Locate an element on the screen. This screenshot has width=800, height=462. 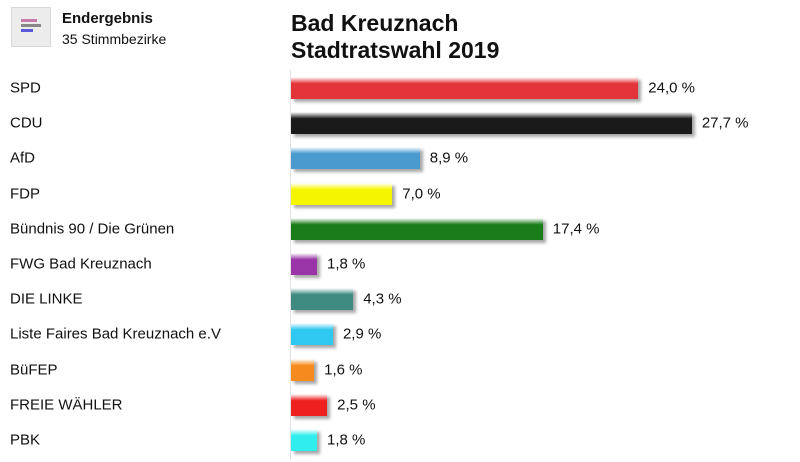
category-label: AfD is located at coordinates (23, 158).